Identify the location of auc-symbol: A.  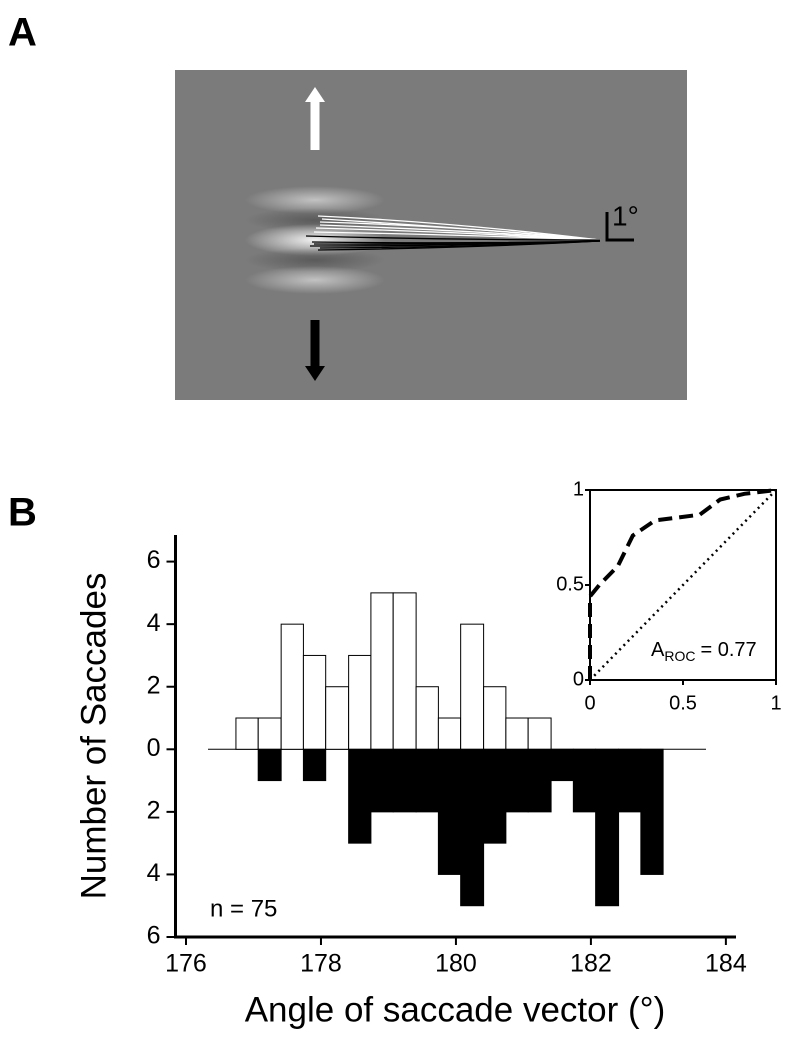
(658, 650).